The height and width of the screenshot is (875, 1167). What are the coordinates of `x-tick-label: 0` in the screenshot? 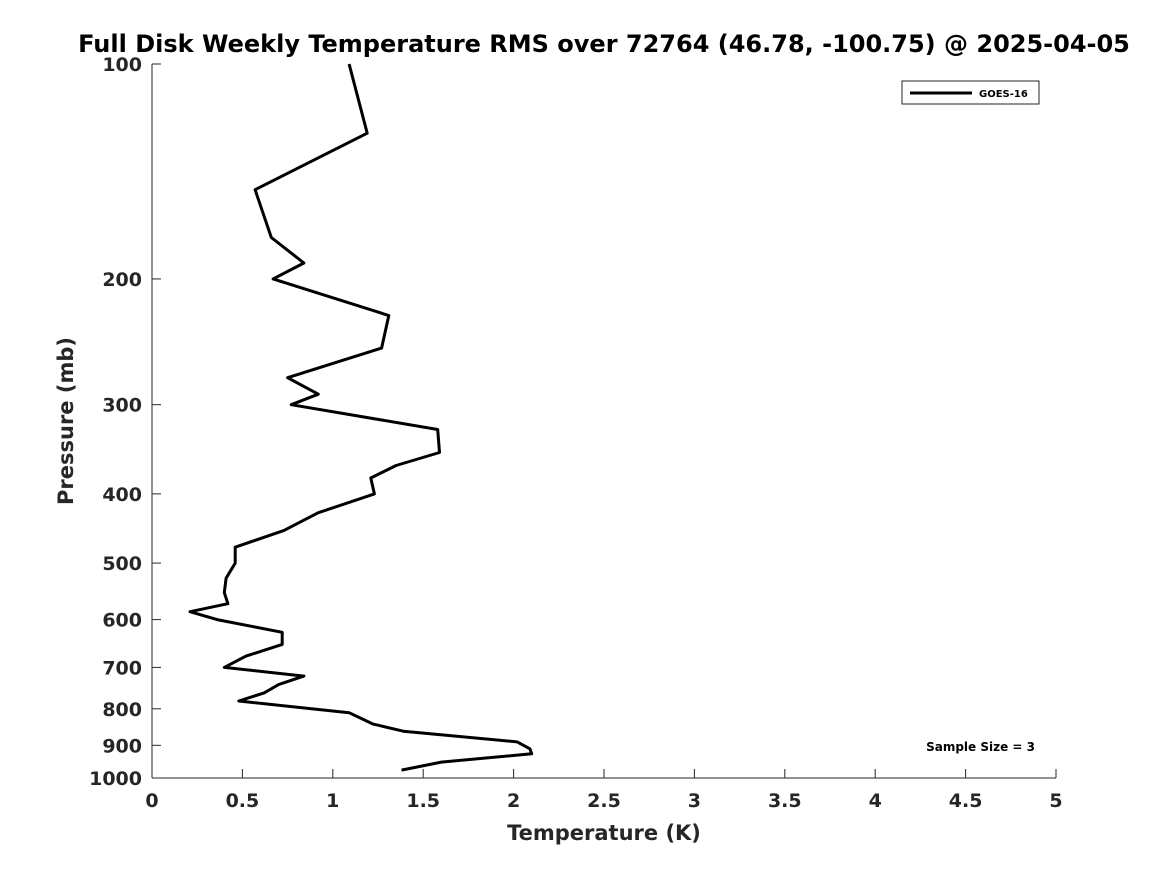 It's located at (151, 801).